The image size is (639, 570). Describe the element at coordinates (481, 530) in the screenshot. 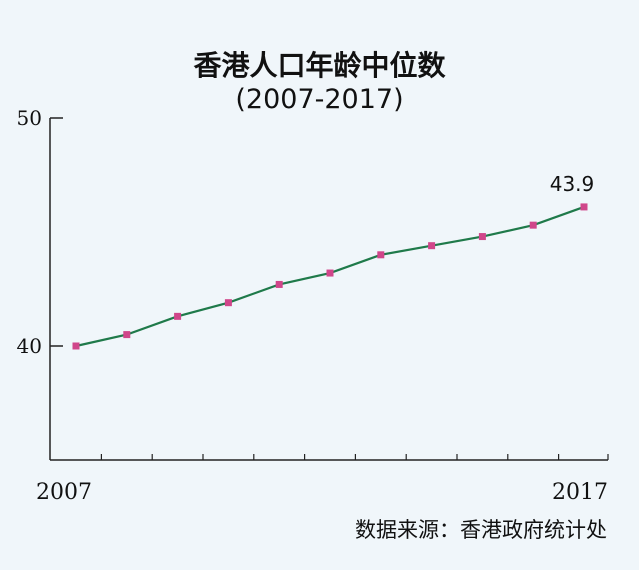

I see `data-source: 数据来源：香港政府统计处` at that location.